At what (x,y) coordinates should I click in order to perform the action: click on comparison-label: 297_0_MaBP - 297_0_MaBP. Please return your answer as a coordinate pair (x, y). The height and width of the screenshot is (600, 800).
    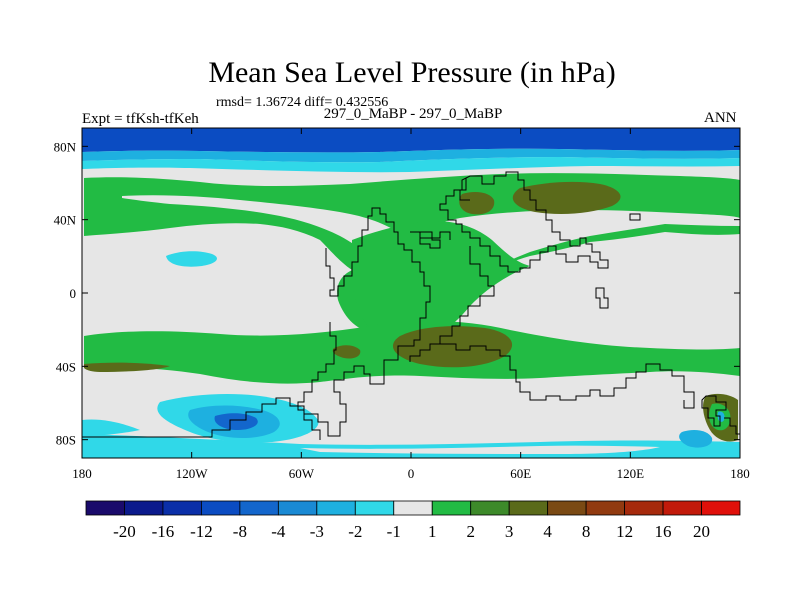
    Looking at the image, I should click on (413, 114).